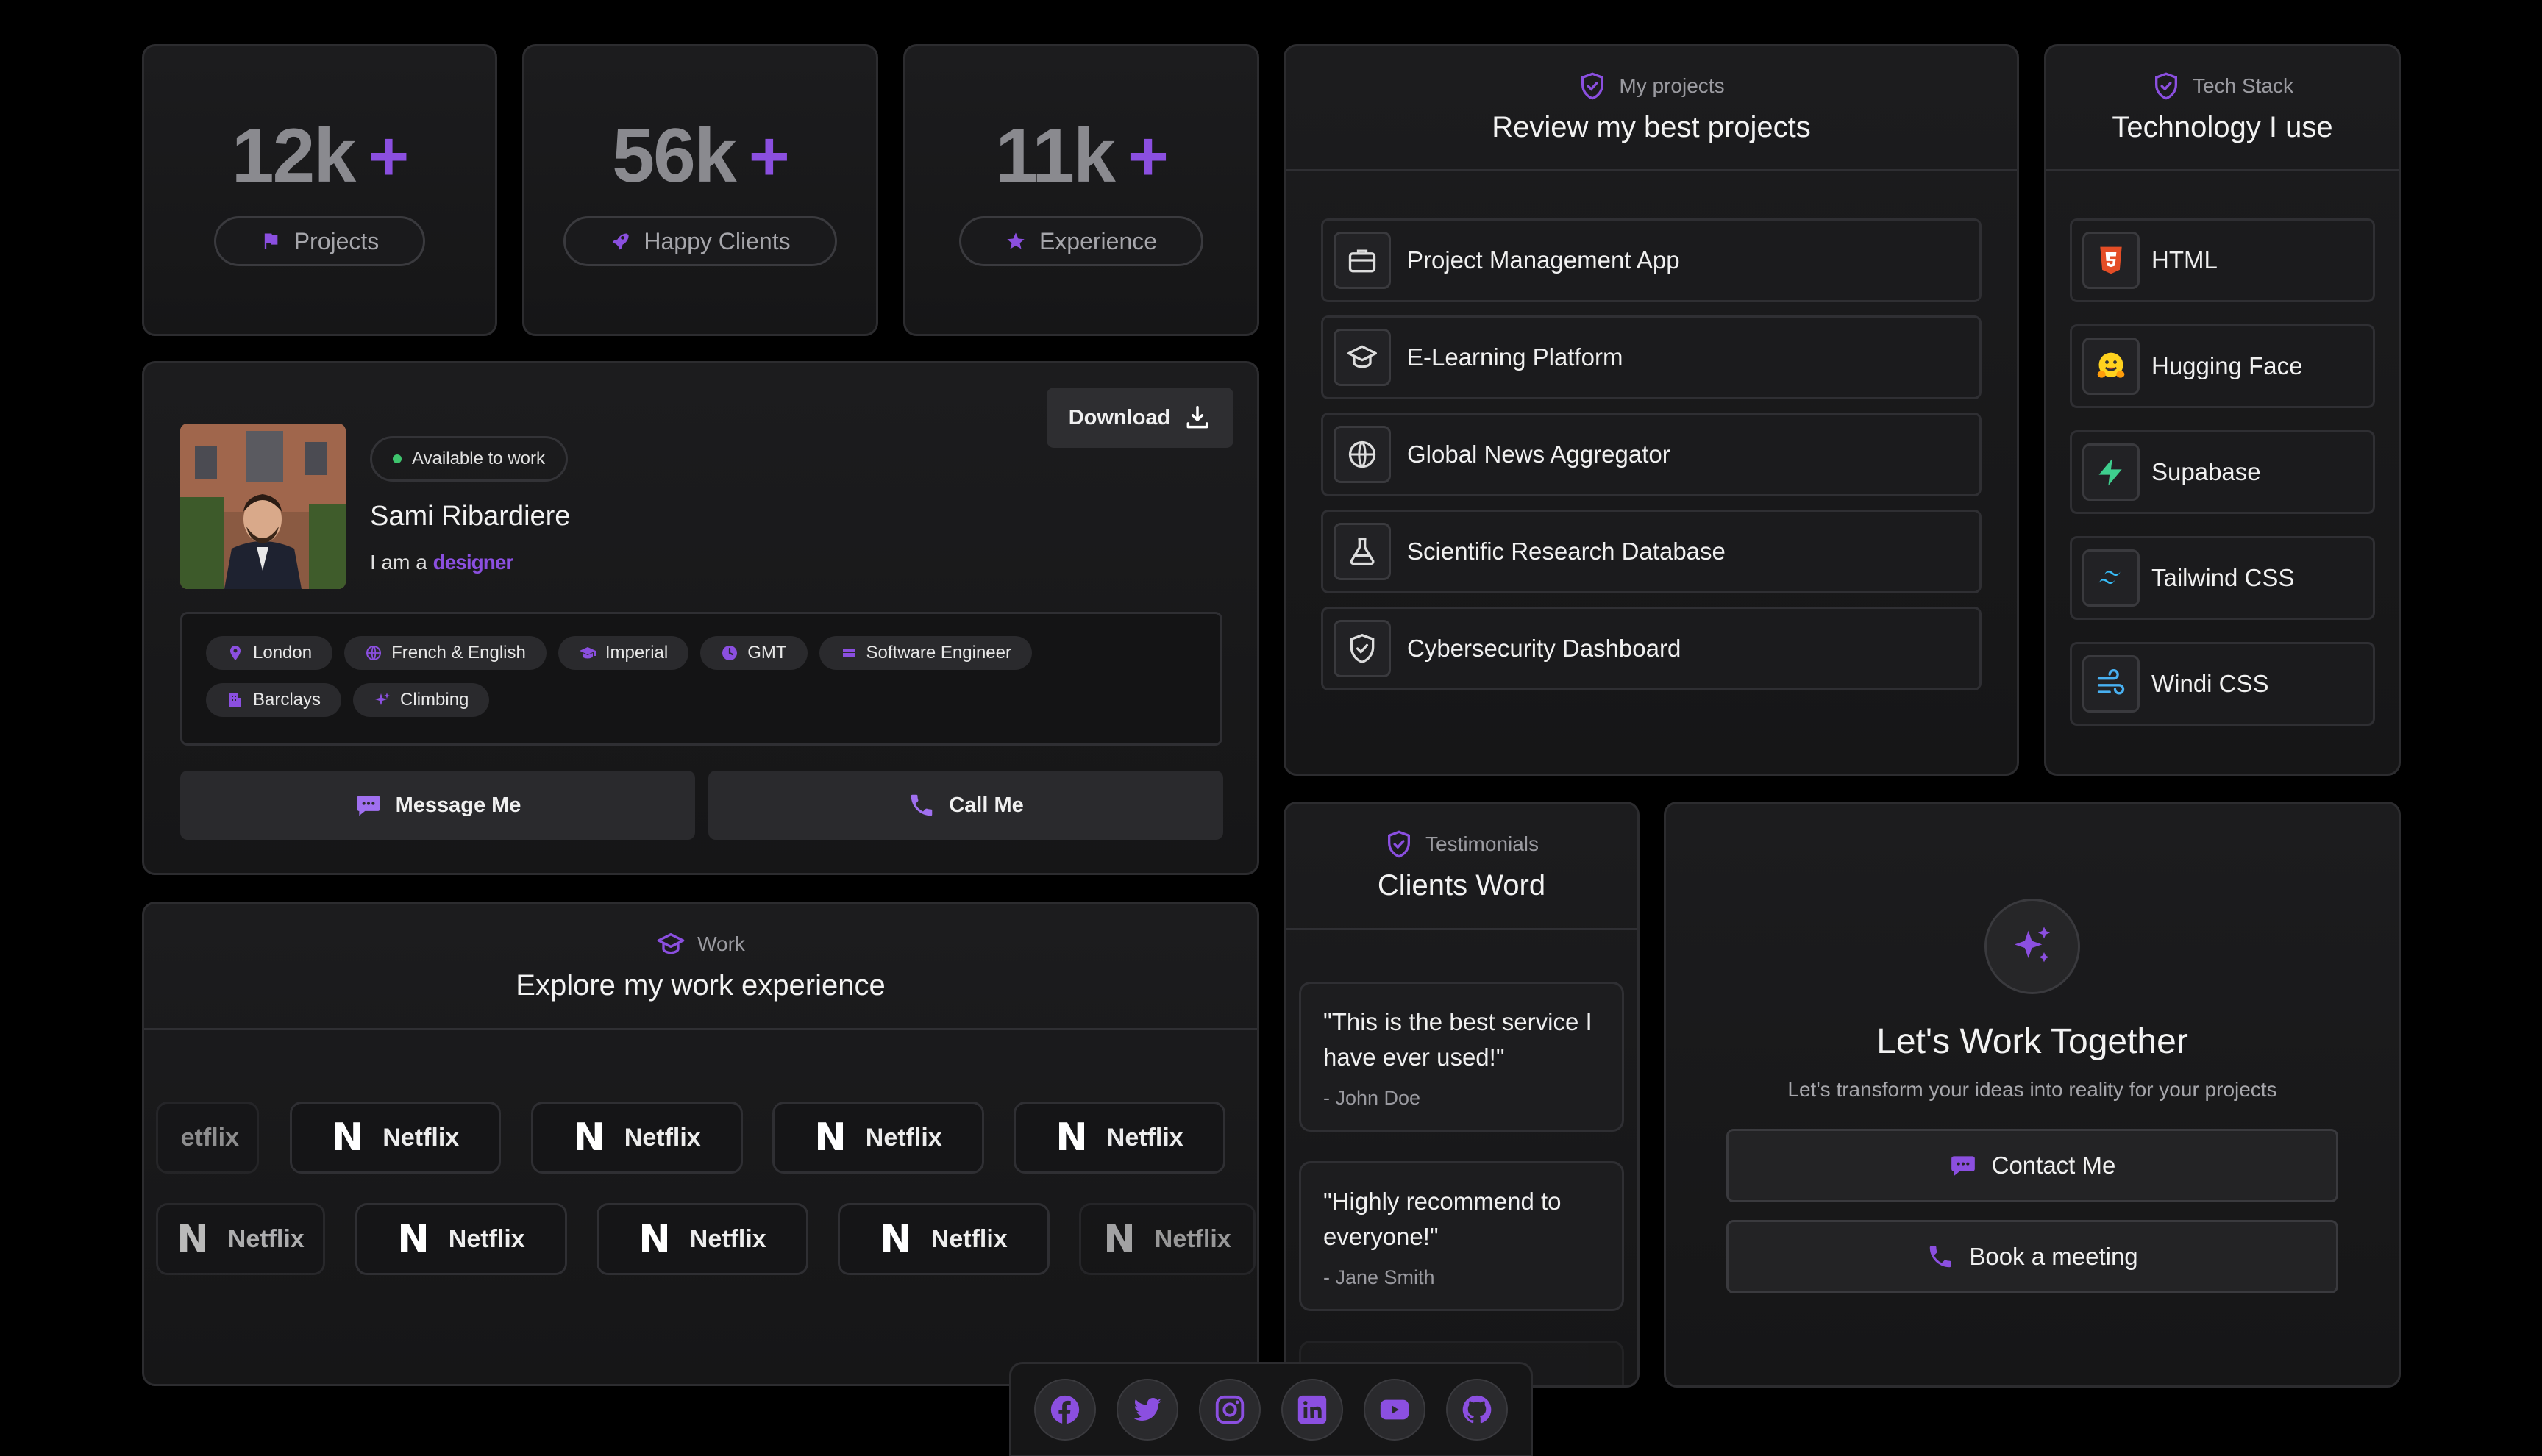  What do you see at coordinates (2243, 85) in the screenshot?
I see `tech-subtitle: Tech Stack` at bounding box center [2243, 85].